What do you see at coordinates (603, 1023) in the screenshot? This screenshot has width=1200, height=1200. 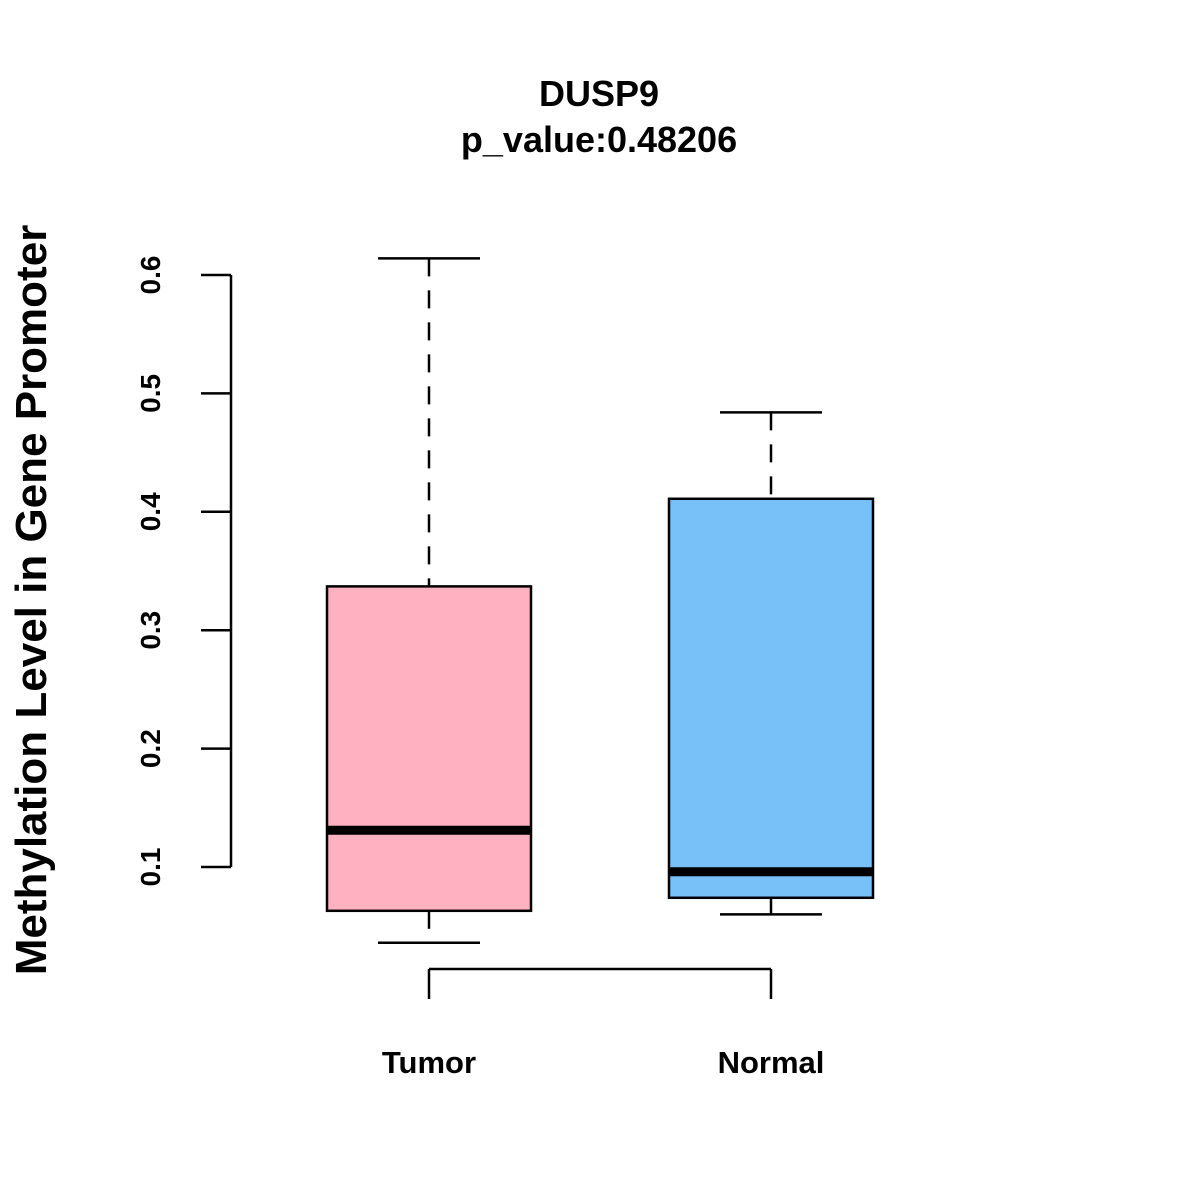 I see `x-axis: Tumor Normal` at bounding box center [603, 1023].